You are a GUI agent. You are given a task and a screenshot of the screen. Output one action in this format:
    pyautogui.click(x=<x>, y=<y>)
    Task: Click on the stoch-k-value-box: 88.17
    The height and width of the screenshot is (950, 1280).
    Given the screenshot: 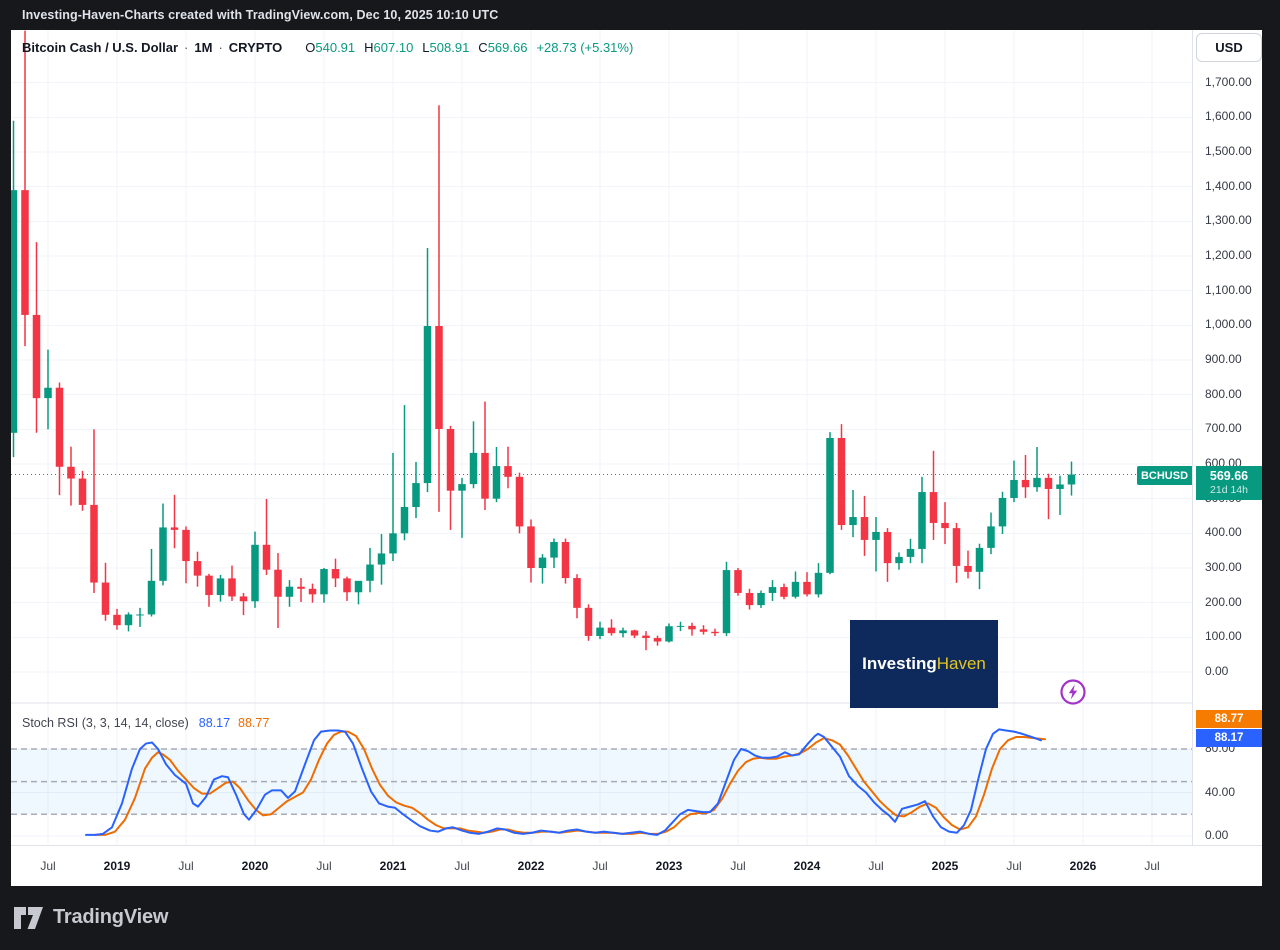 What is the action you would take?
    pyautogui.click(x=1229, y=738)
    